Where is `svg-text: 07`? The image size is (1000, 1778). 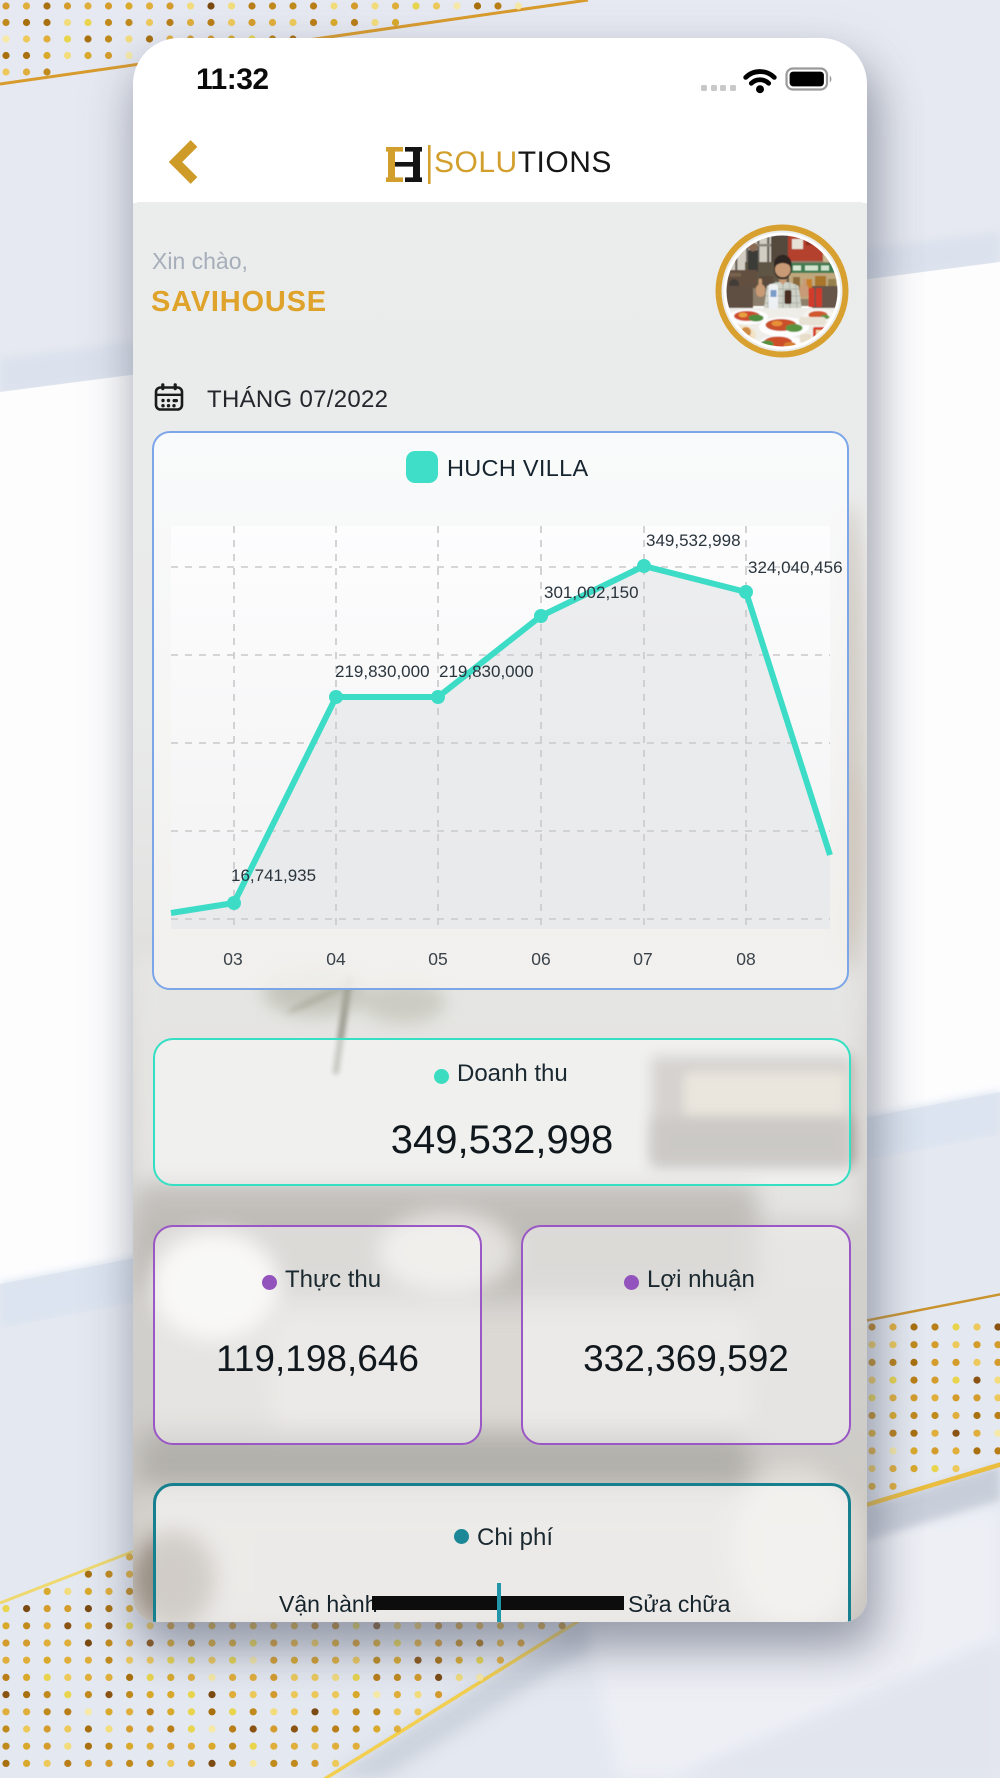 svg-text: 07 is located at coordinates (642, 959).